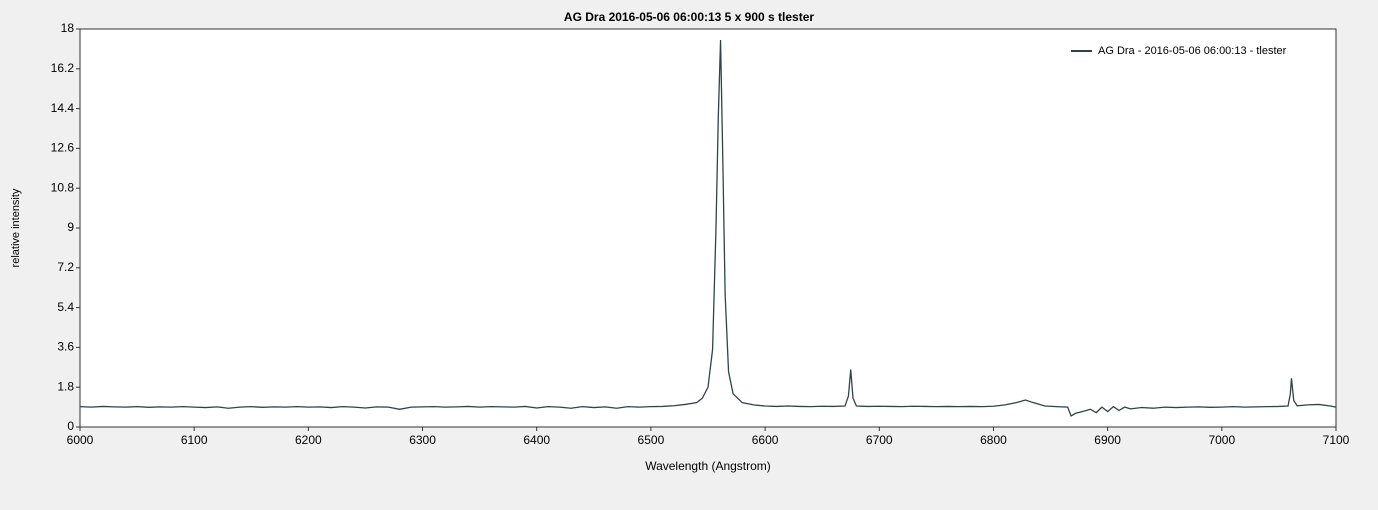 This screenshot has width=1378, height=510. Describe the element at coordinates (1336, 440) in the screenshot. I see `x-tick-label: 7100` at that location.